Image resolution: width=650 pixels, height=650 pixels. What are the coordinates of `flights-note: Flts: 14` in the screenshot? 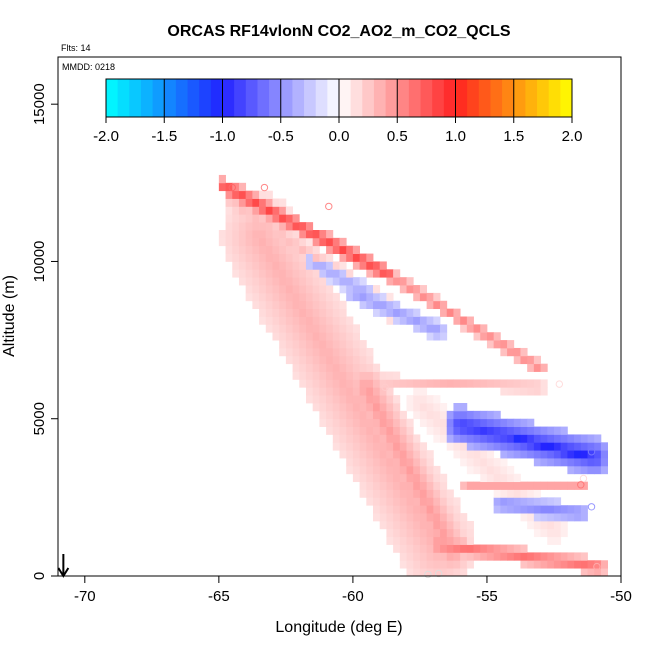 It's located at (76, 48).